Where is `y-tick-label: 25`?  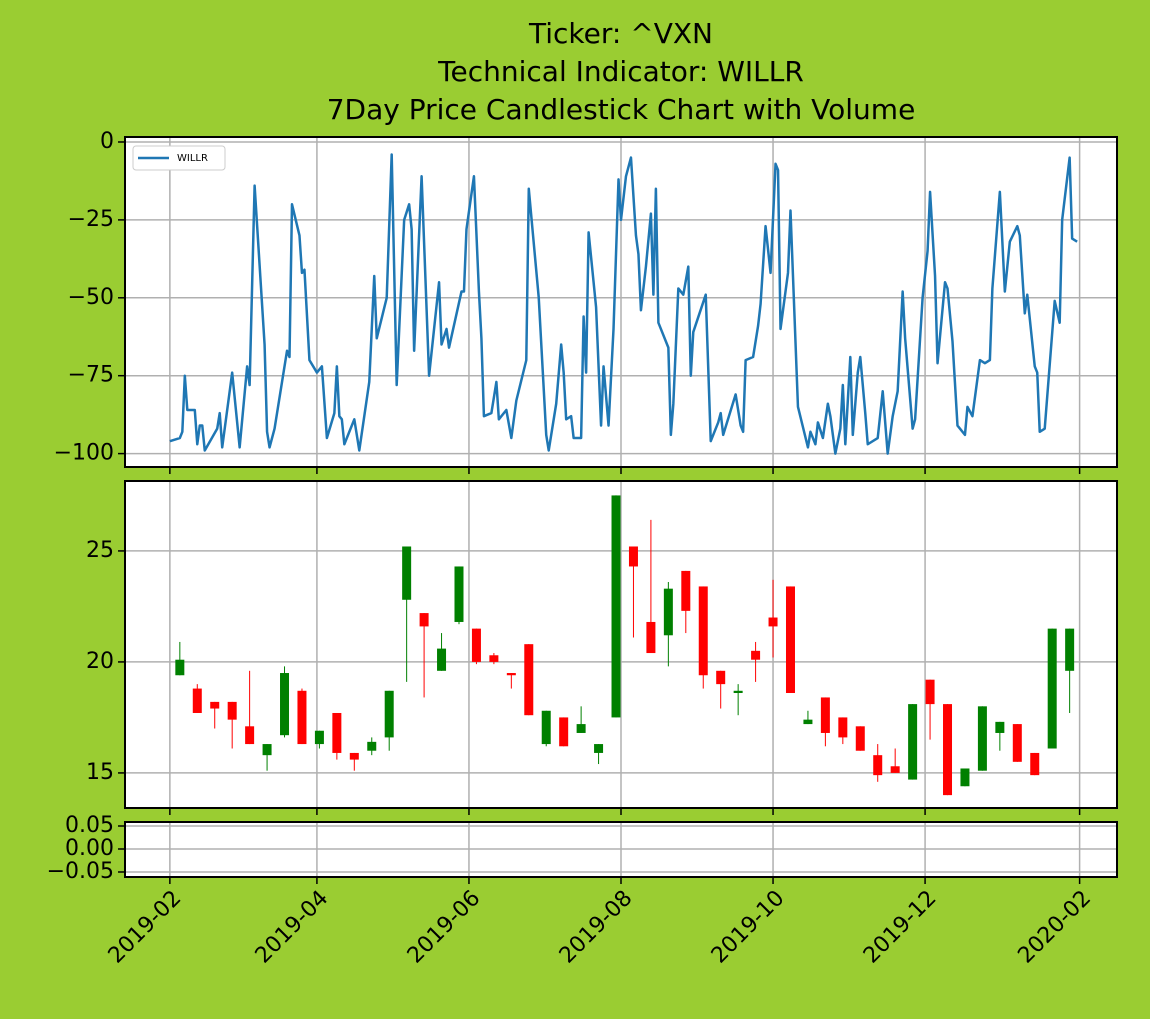 y-tick-label: 25 is located at coordinates (100, 550).